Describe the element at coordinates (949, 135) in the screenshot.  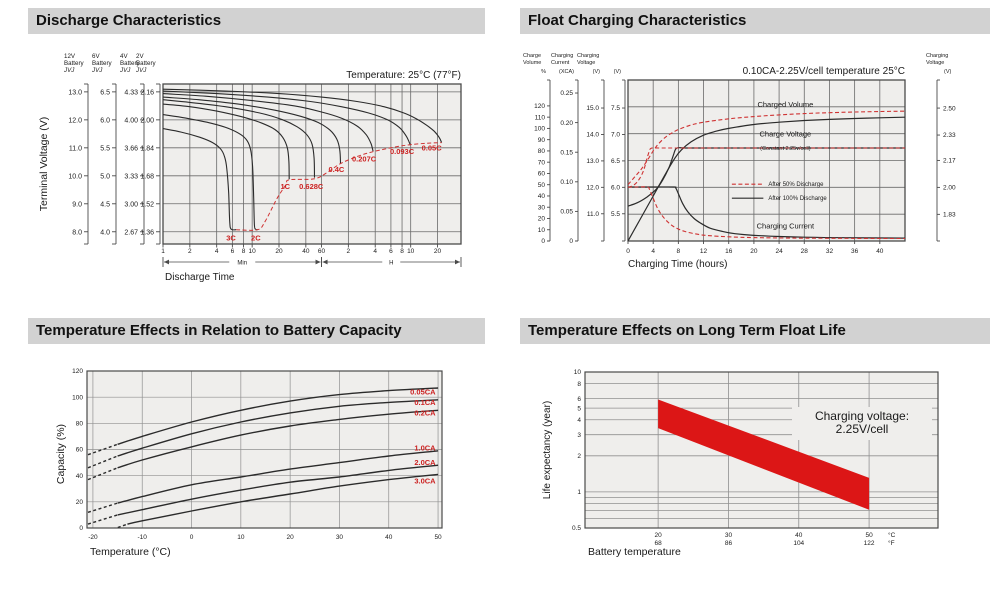
I see `svg-text: 2.33` at that location.